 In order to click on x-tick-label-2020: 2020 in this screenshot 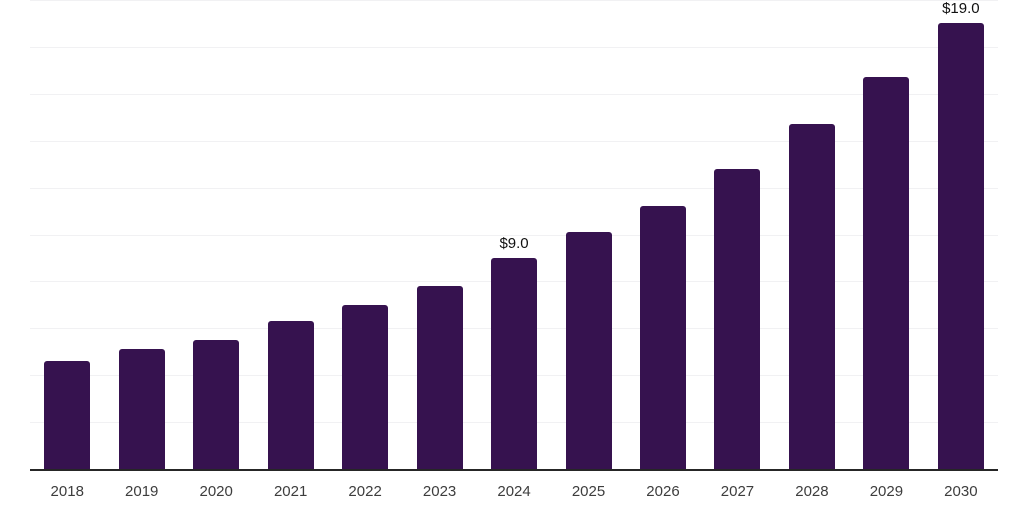, I will do `click(216, 491)`.